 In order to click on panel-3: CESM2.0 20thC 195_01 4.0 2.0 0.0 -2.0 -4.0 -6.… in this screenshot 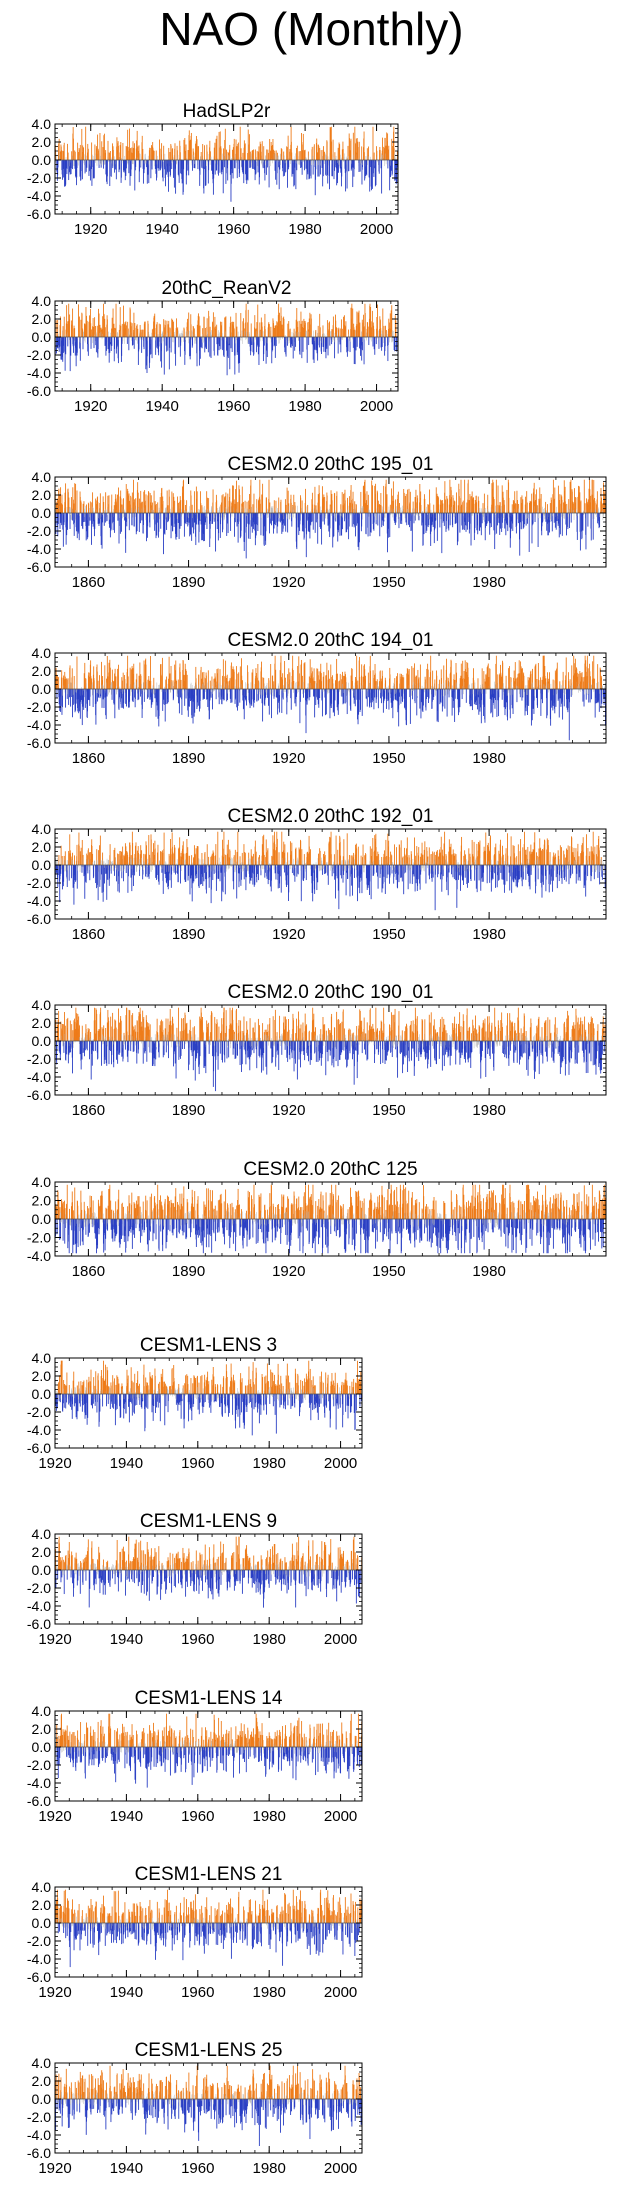, I will do `click(317, 522)`.